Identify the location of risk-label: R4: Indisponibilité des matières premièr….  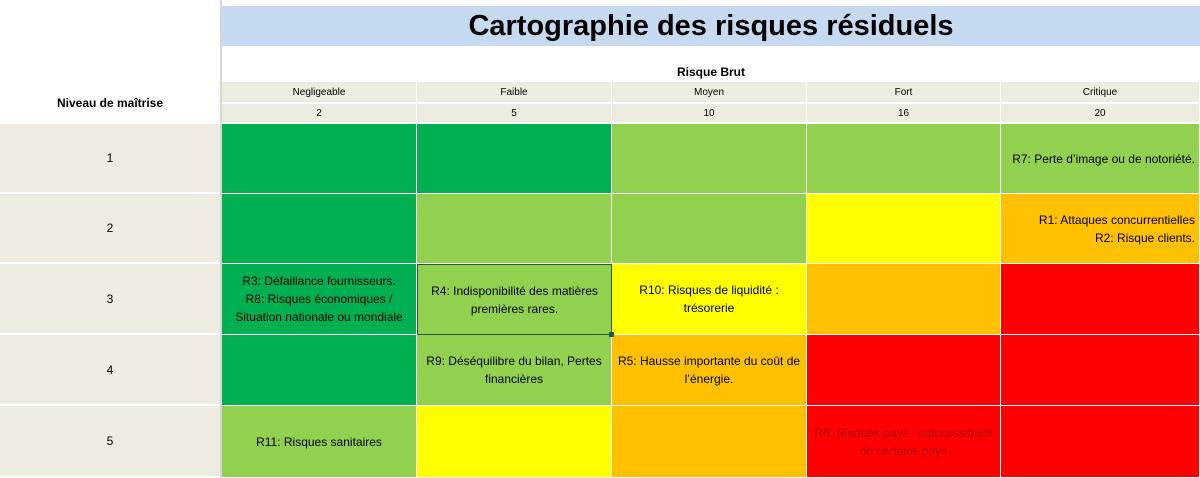
(514, 299).